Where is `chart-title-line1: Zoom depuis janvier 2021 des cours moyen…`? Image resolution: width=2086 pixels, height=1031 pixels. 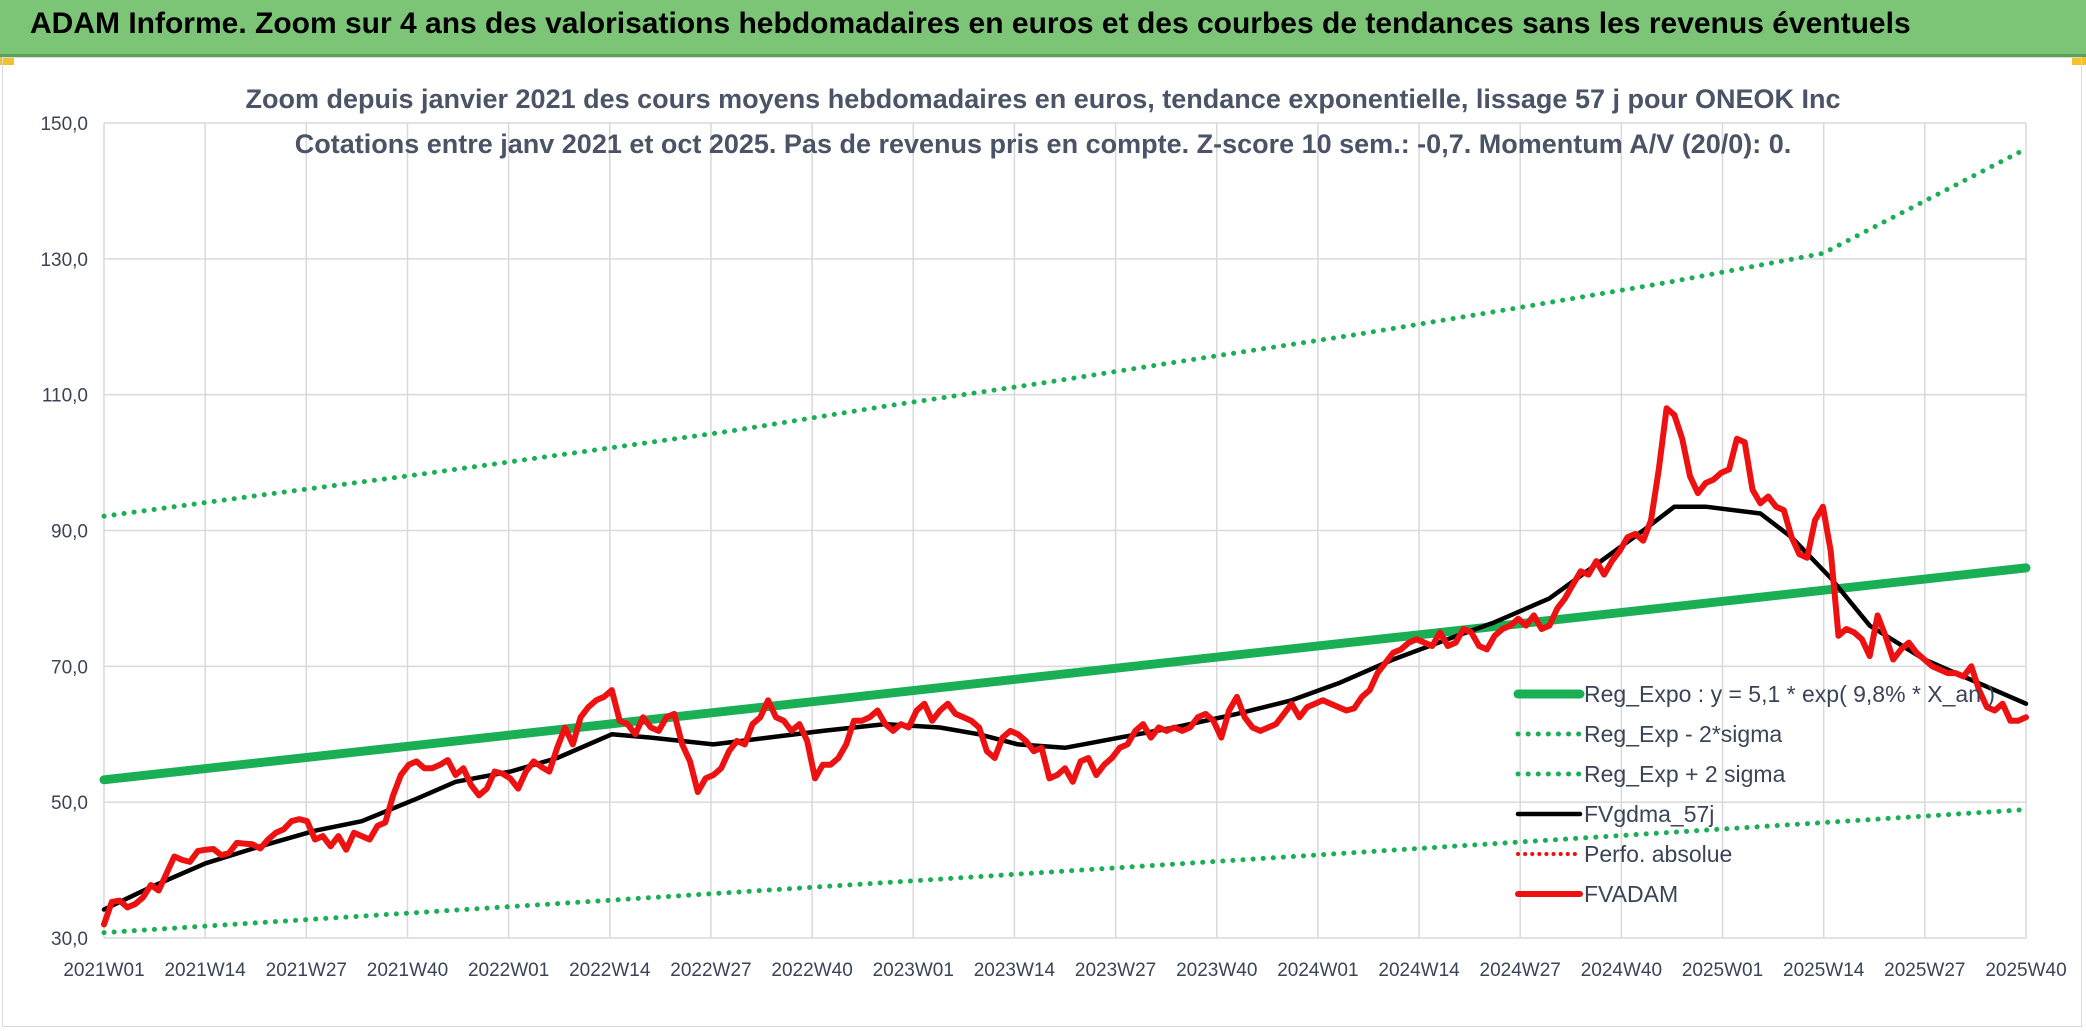 chart-title-line1: Zoom depuis janvier 2021 des cours moyen… is located at coordinates (1043, 99).